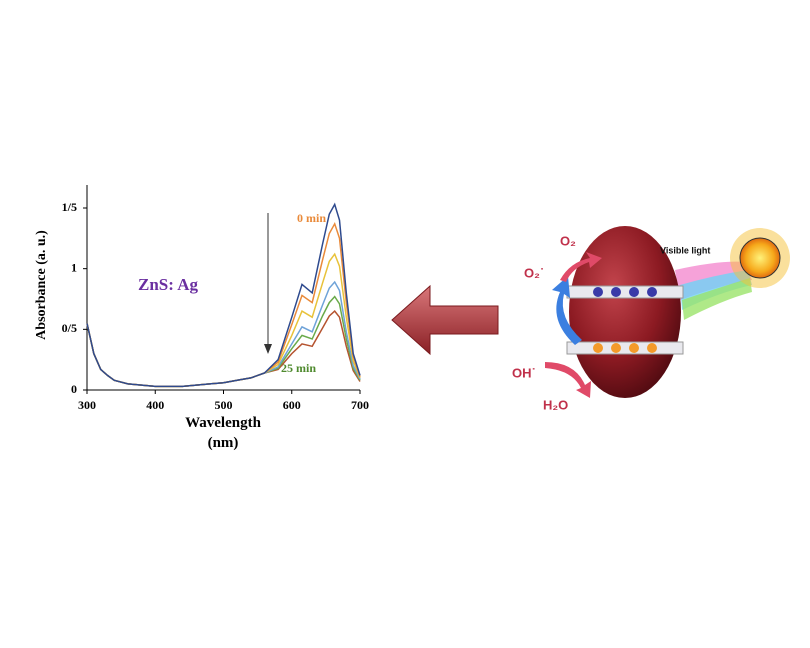 This screenshot has width=810, height=648. What do you see at coordinates (685, 250) in the screenshot?
I see `label: Visible light` at bounding box center [685, 250].